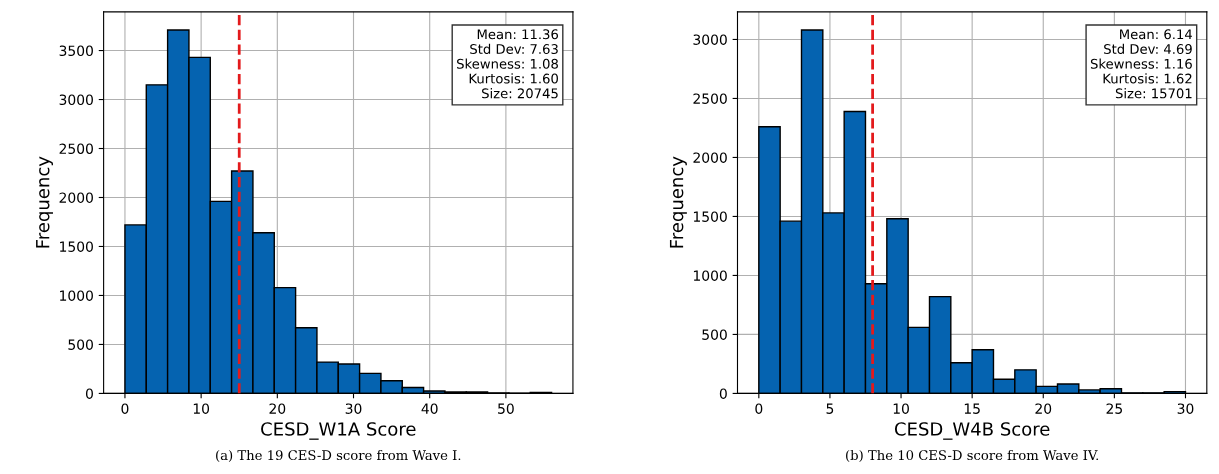  Describe the element at coordinates (972, 455) in the screenshot. I see `text: (b) The 10 CES-D score from Wave IV.` at that location.